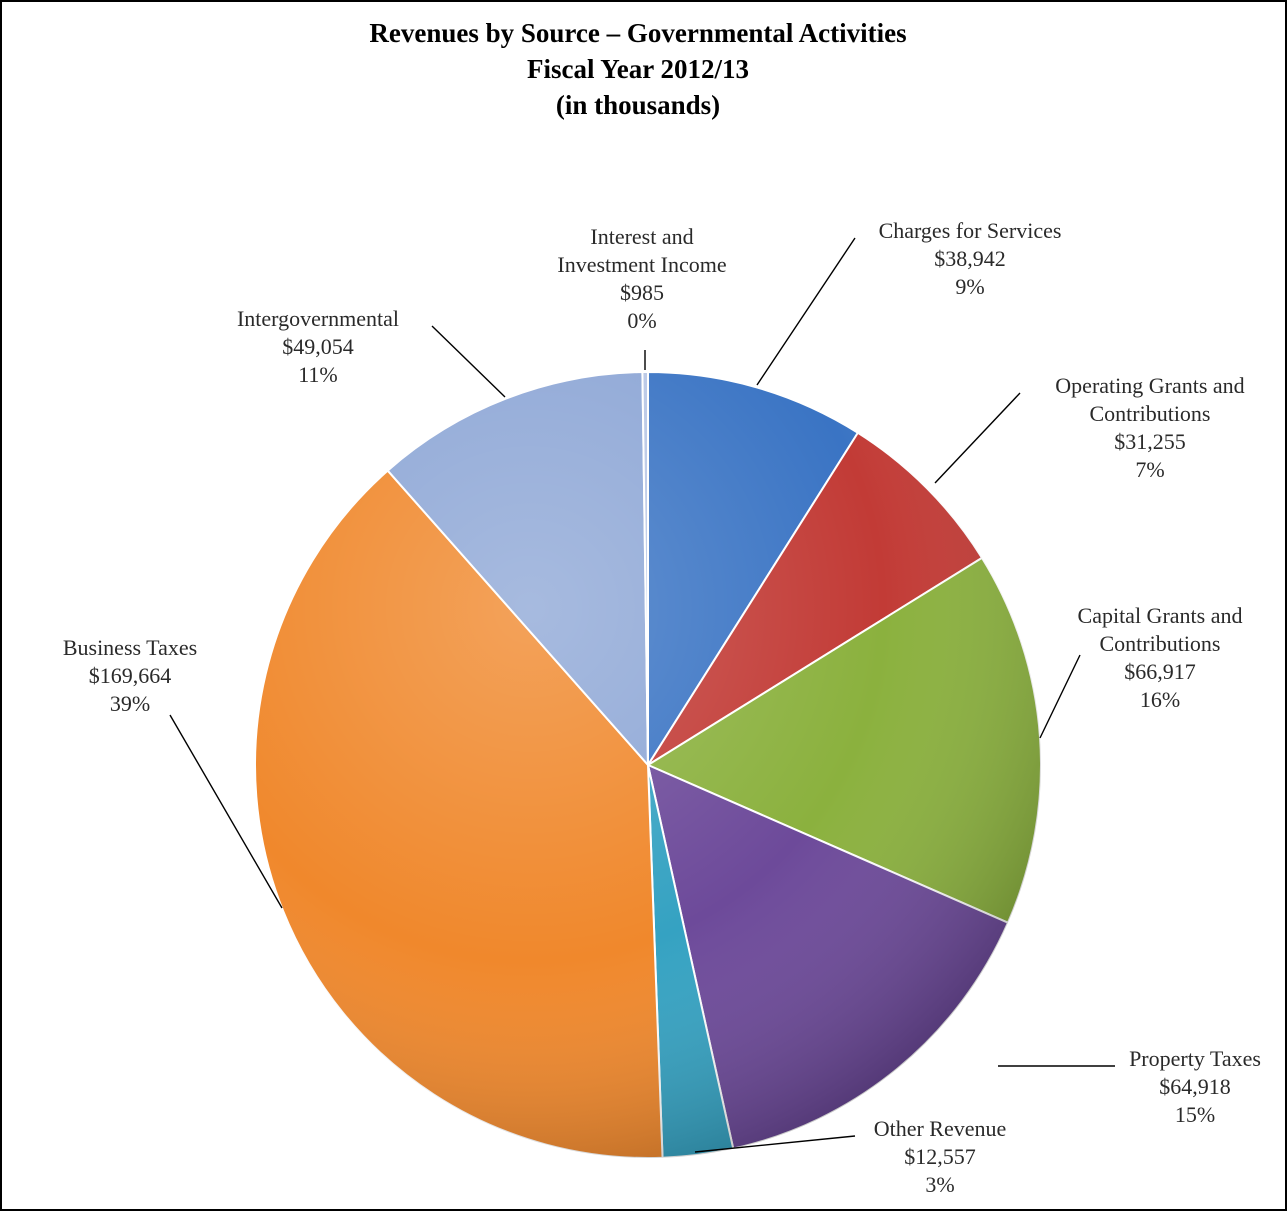  What do you see at coordinates (1160, 671) in the screenshot?
I see `slice-value-capital-grants-and-contributions: $66,917` at bounding box center [1160, 671].